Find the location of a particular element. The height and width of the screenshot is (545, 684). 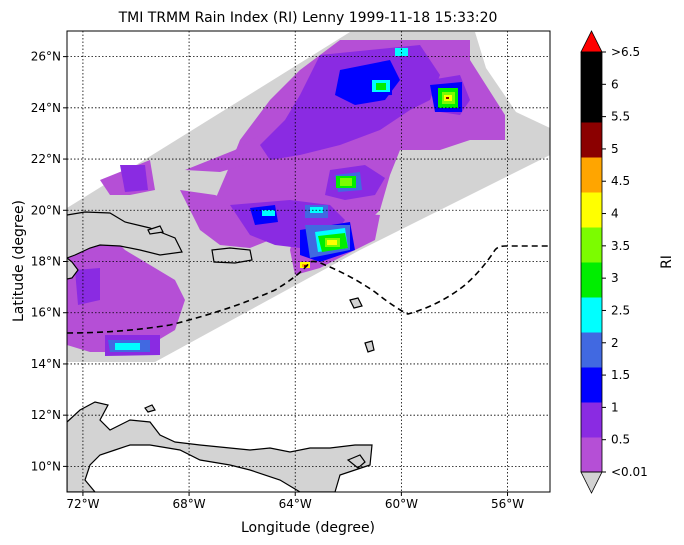

colorbar-tick-label: 2 is located at coordinates (615, 343).